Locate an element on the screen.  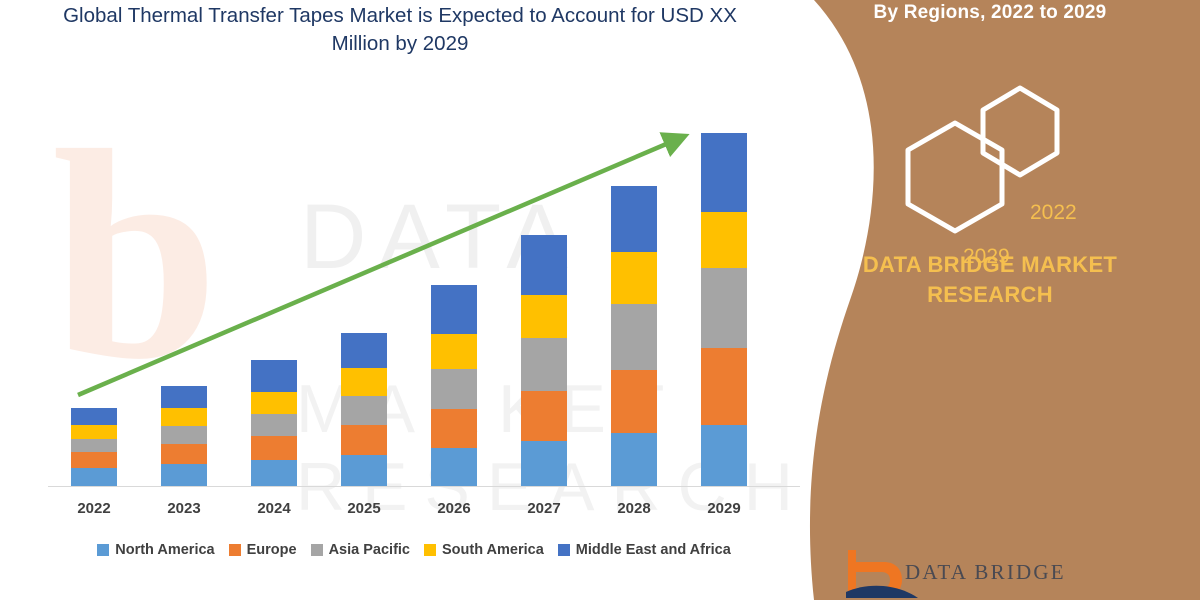
legend-item-asia-pacific: Asia Pacific is located at coordinates (360, 550).